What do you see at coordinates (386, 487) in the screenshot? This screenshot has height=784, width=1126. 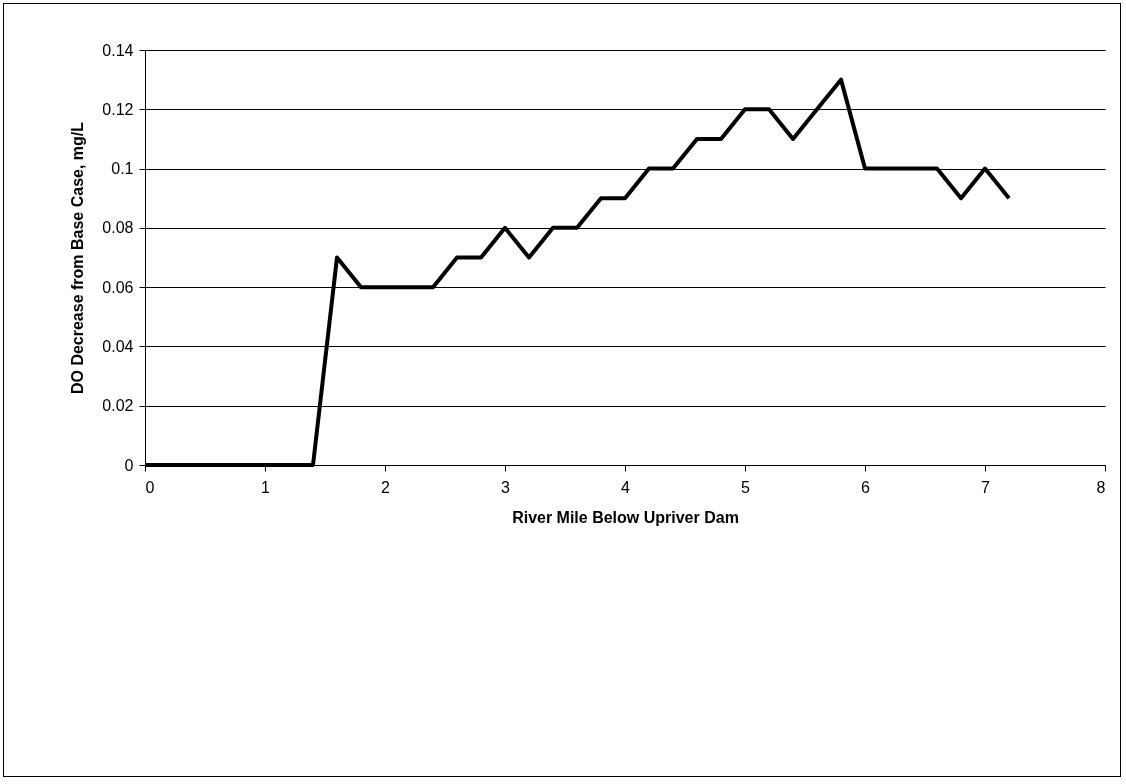 I see `x-tick-label: 2` at bounding box center [386, 487].